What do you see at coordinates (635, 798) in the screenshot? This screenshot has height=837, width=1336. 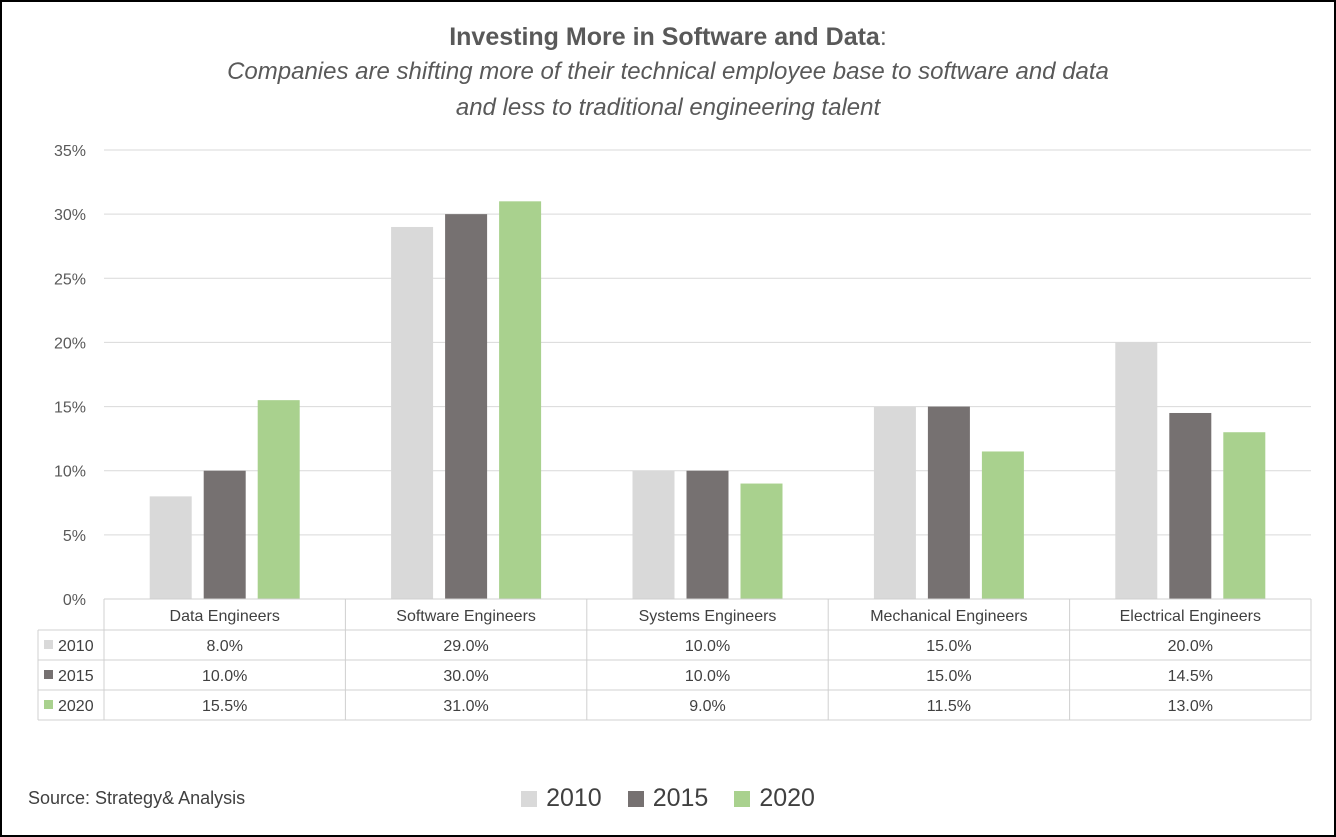 I see `legend-swatch-2015` at bounding box center [635, 798].